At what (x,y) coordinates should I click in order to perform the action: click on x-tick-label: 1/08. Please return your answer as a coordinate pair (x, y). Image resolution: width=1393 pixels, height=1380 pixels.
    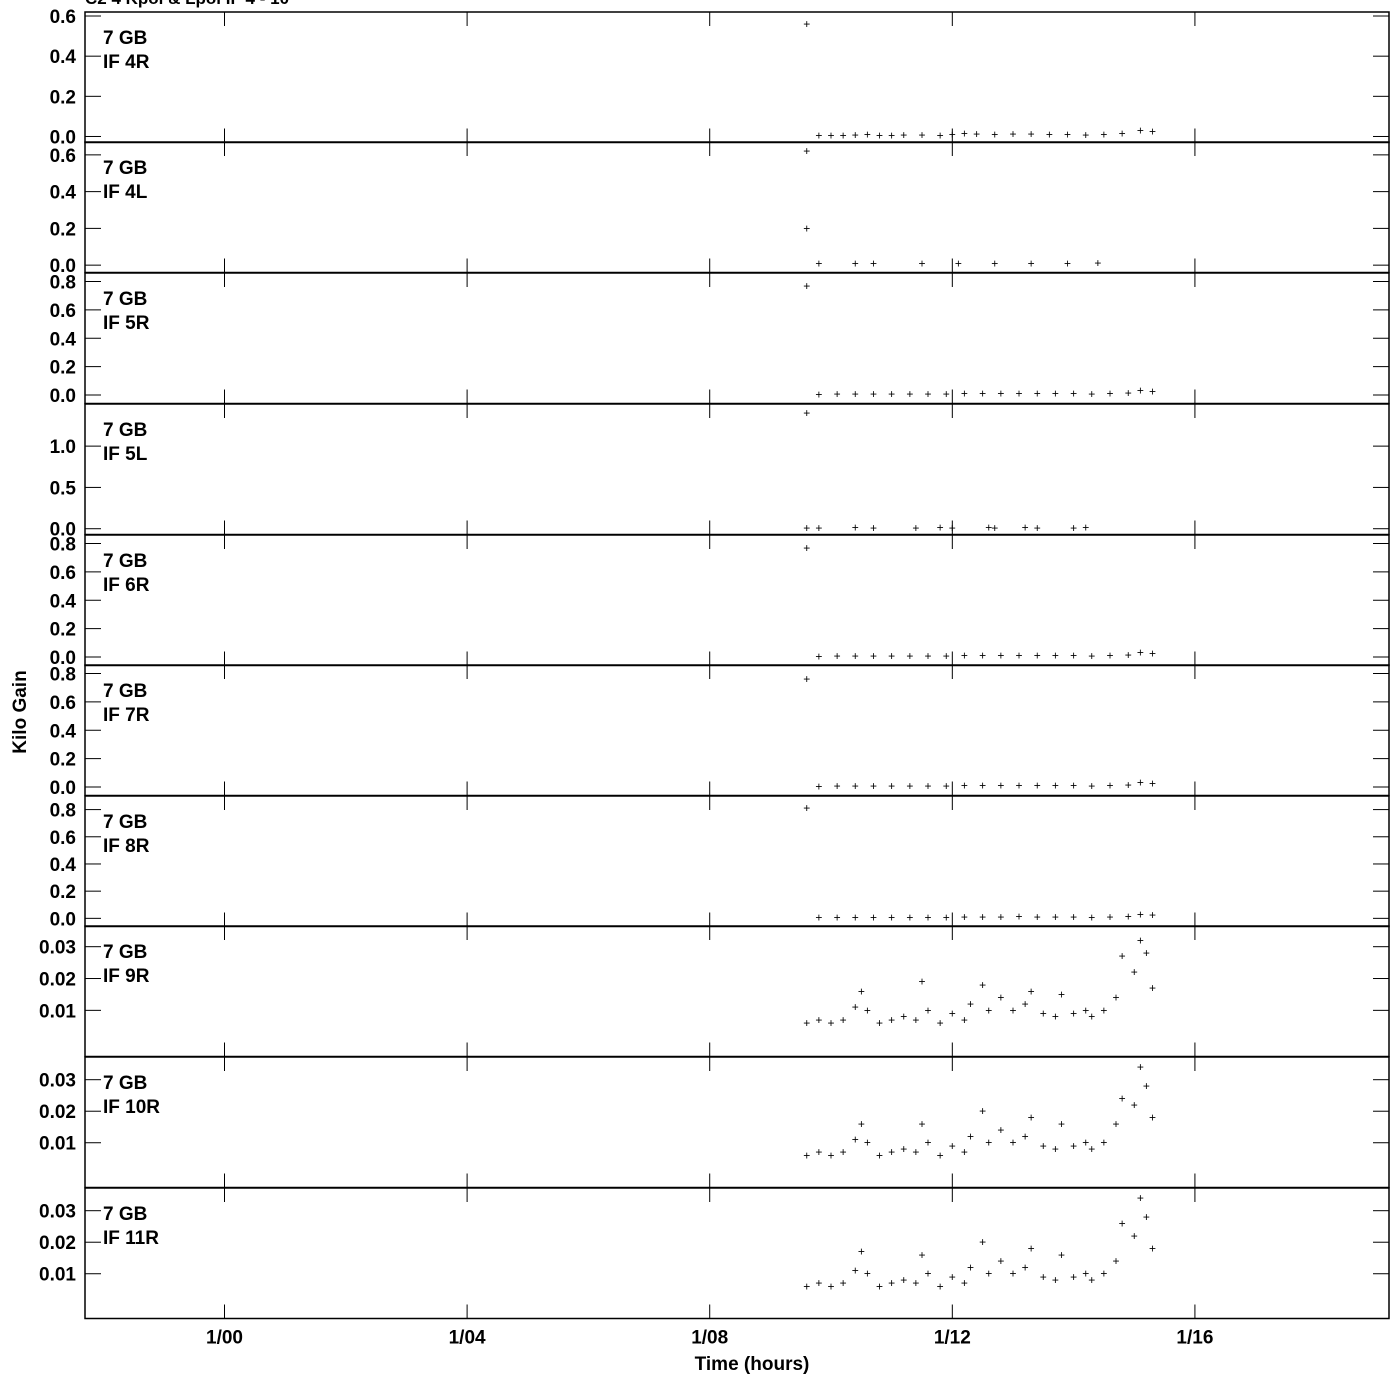
    Looking at the image, I should click on (709, 1338).